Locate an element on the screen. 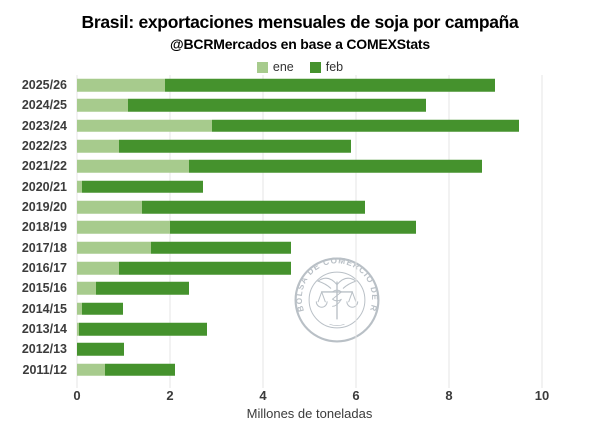 The width and height of the screenshot is (600, 435). watermark-seal: BOLSA DE COMERCIO DE ROSARIO is located at coordinates (336, 299).